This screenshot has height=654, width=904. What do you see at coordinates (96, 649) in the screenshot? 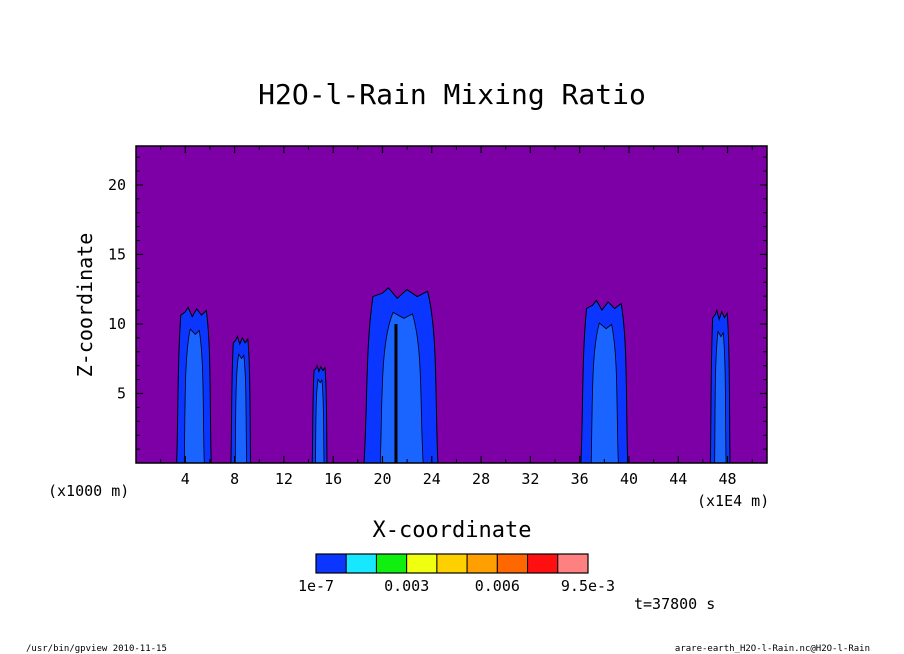
I see `footer-left: /usr/bin/gpview 2010-11-15` at bounding box center [96, 649].